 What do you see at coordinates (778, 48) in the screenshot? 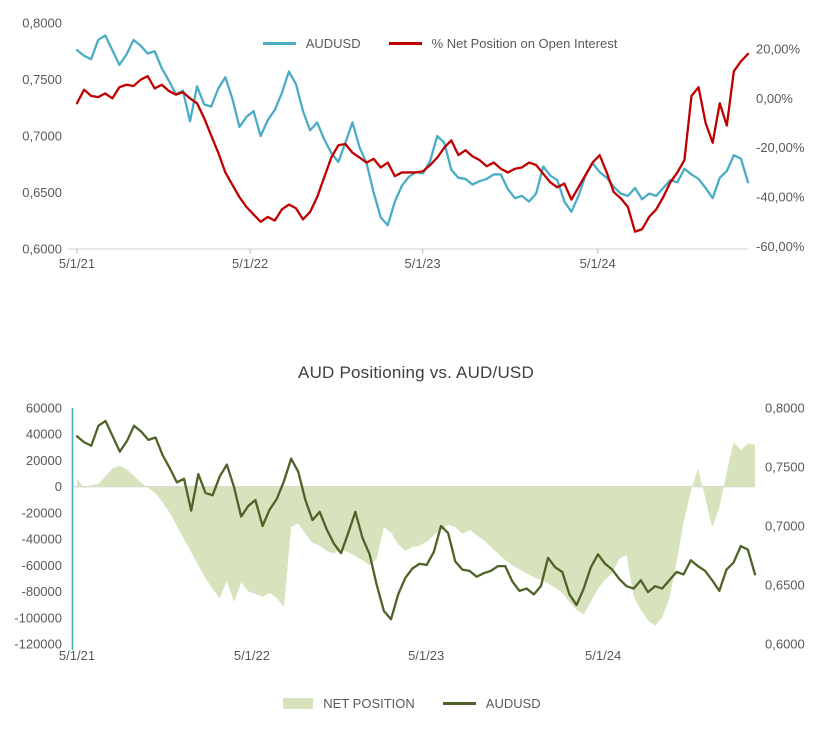
I see `right-axis-tick-label: 20,00%` at bounding box center [778, 48].